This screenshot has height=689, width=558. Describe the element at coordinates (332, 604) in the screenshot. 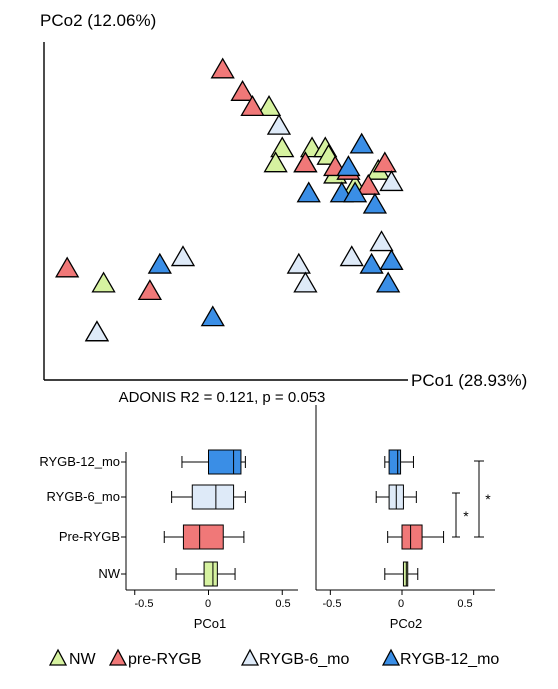

I see `pco2-tick-label: -0.5` at that location.